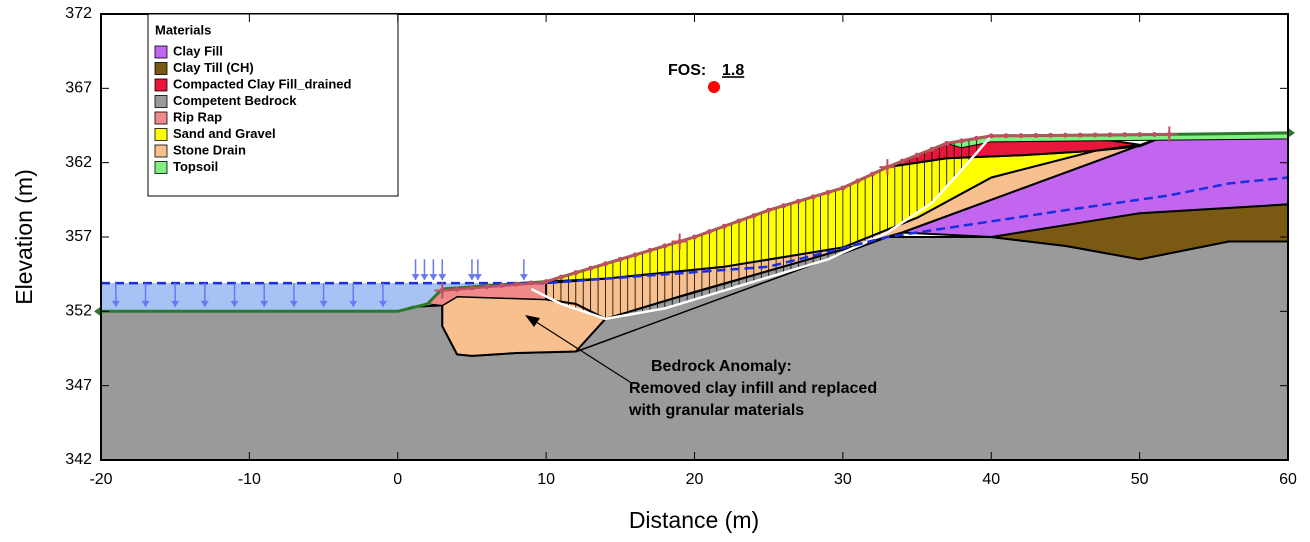  What do you see at coordinates (78, 162) in the screenshot?
I see `y-tick-label: 362` at bounding box center [78, 162].